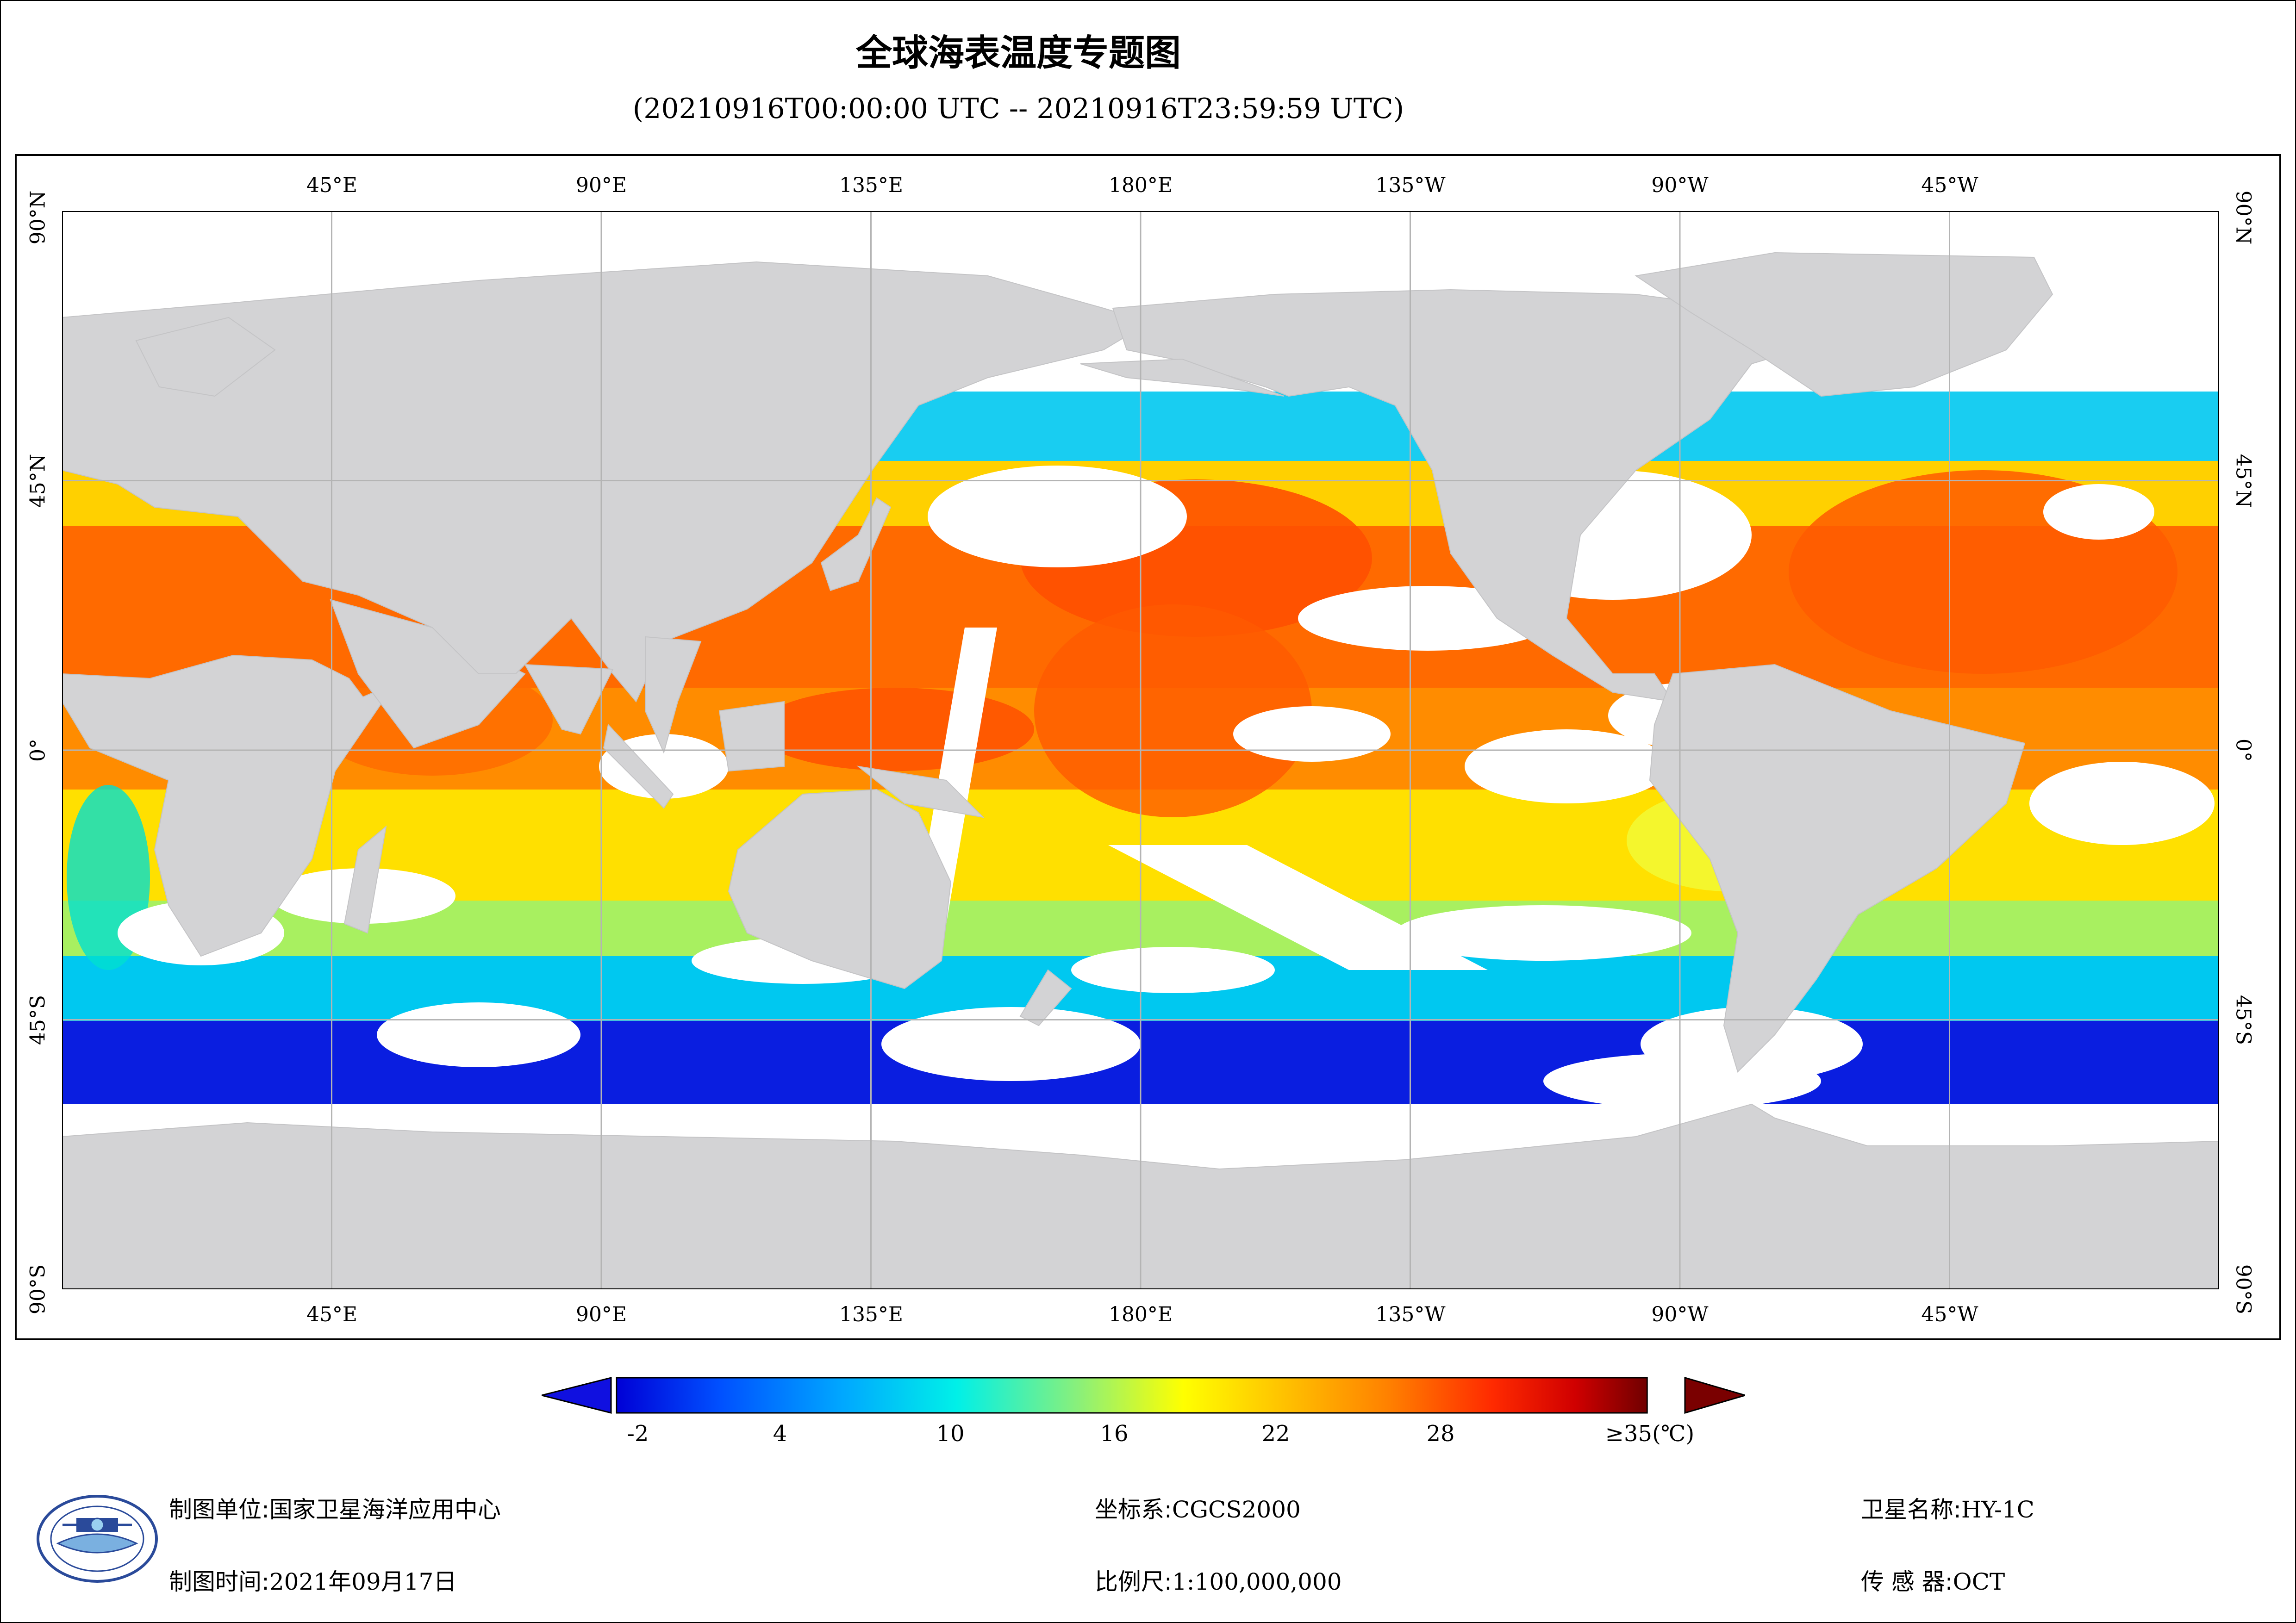 The image size is (2296, 1623). What do you see at coordinates (1650, 1434) in the screenshot?
I see `colorbar-tick-35: ≥35(℃)` at bounding box center [1650, 1434].